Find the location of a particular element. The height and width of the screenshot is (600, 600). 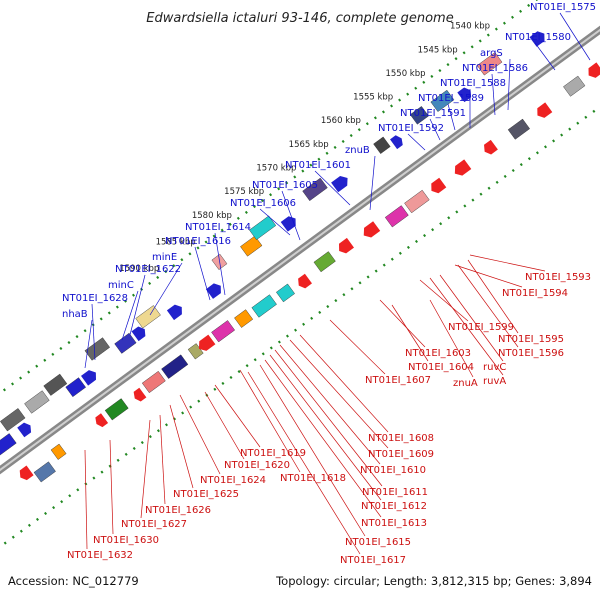

forward-gene-label-8: znuB is located at coordinates (357, 150).